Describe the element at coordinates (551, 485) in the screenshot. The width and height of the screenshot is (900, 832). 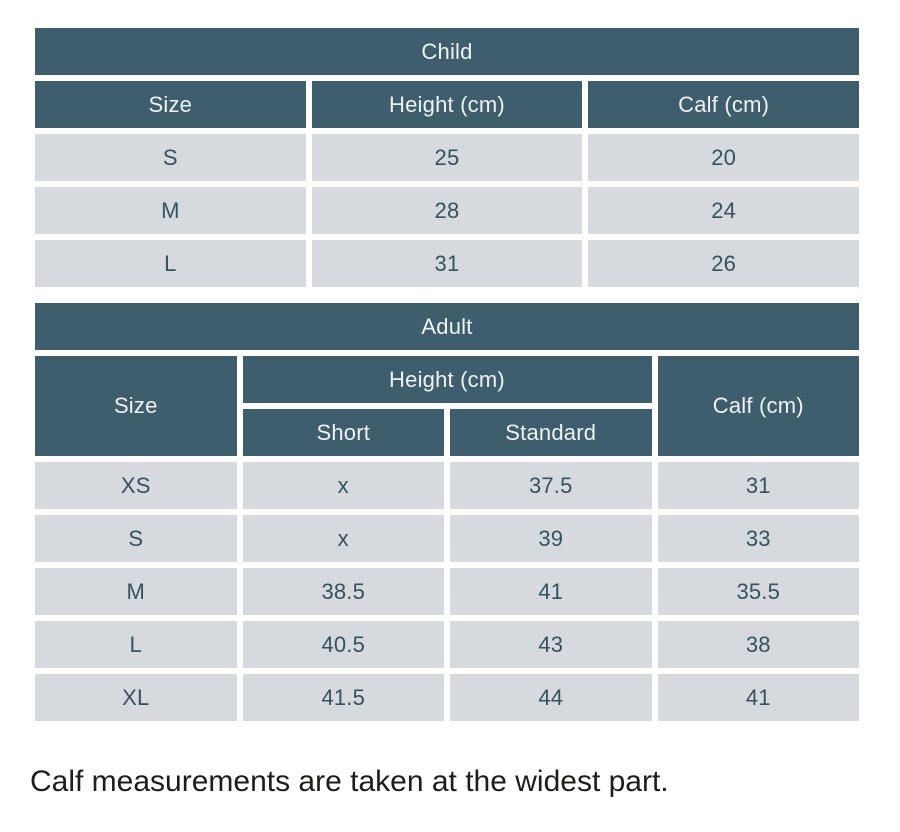
I see `table-cell: 37.5` at that location.